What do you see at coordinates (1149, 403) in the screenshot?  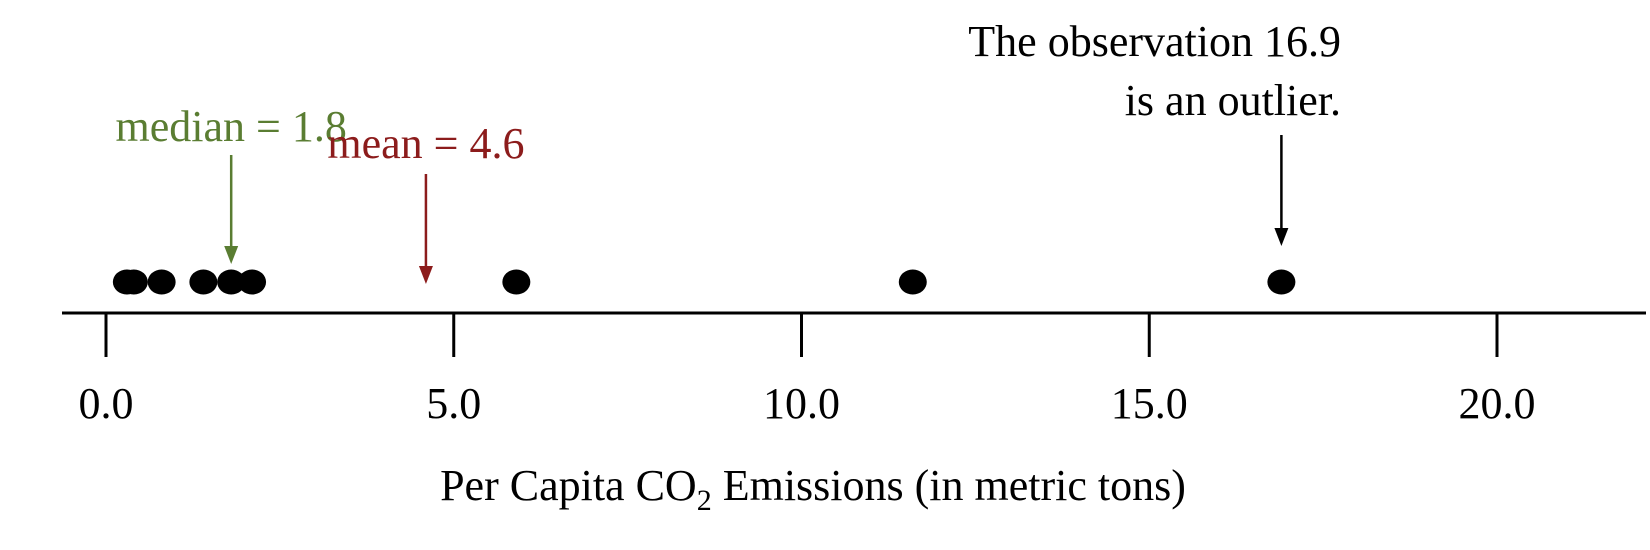 I see `x-tick-label: 15.0` at bounding box center [1149, 403].